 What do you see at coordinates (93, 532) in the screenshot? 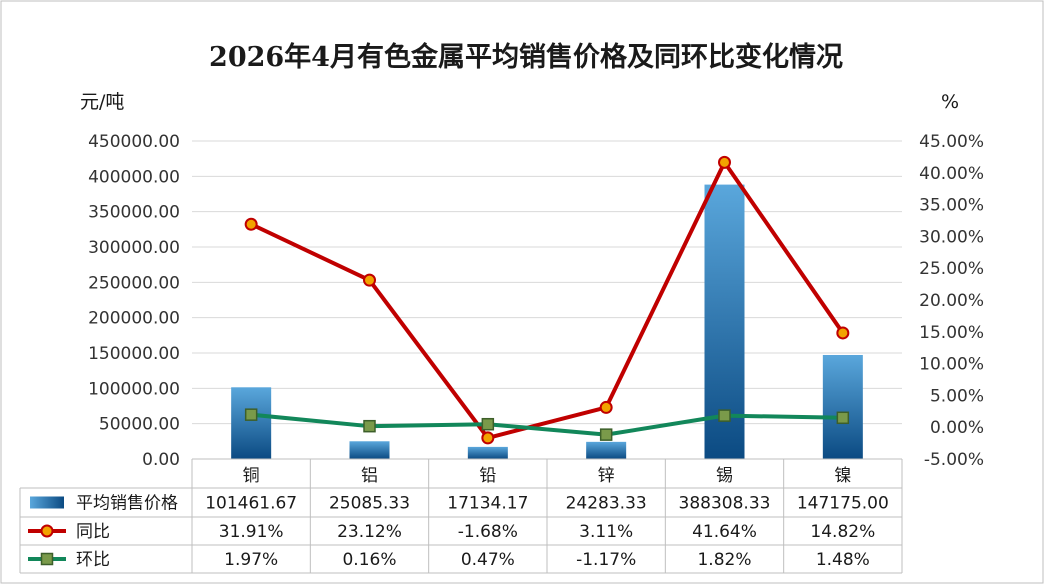
I see `legend-label: 同比` at bounding box center [93, 532].